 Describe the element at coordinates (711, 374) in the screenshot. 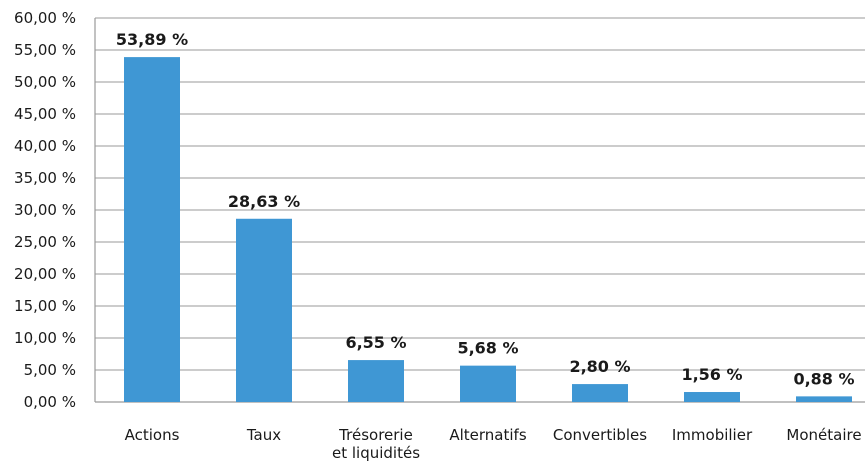

I see `data-label: 1,56 %` at that location.